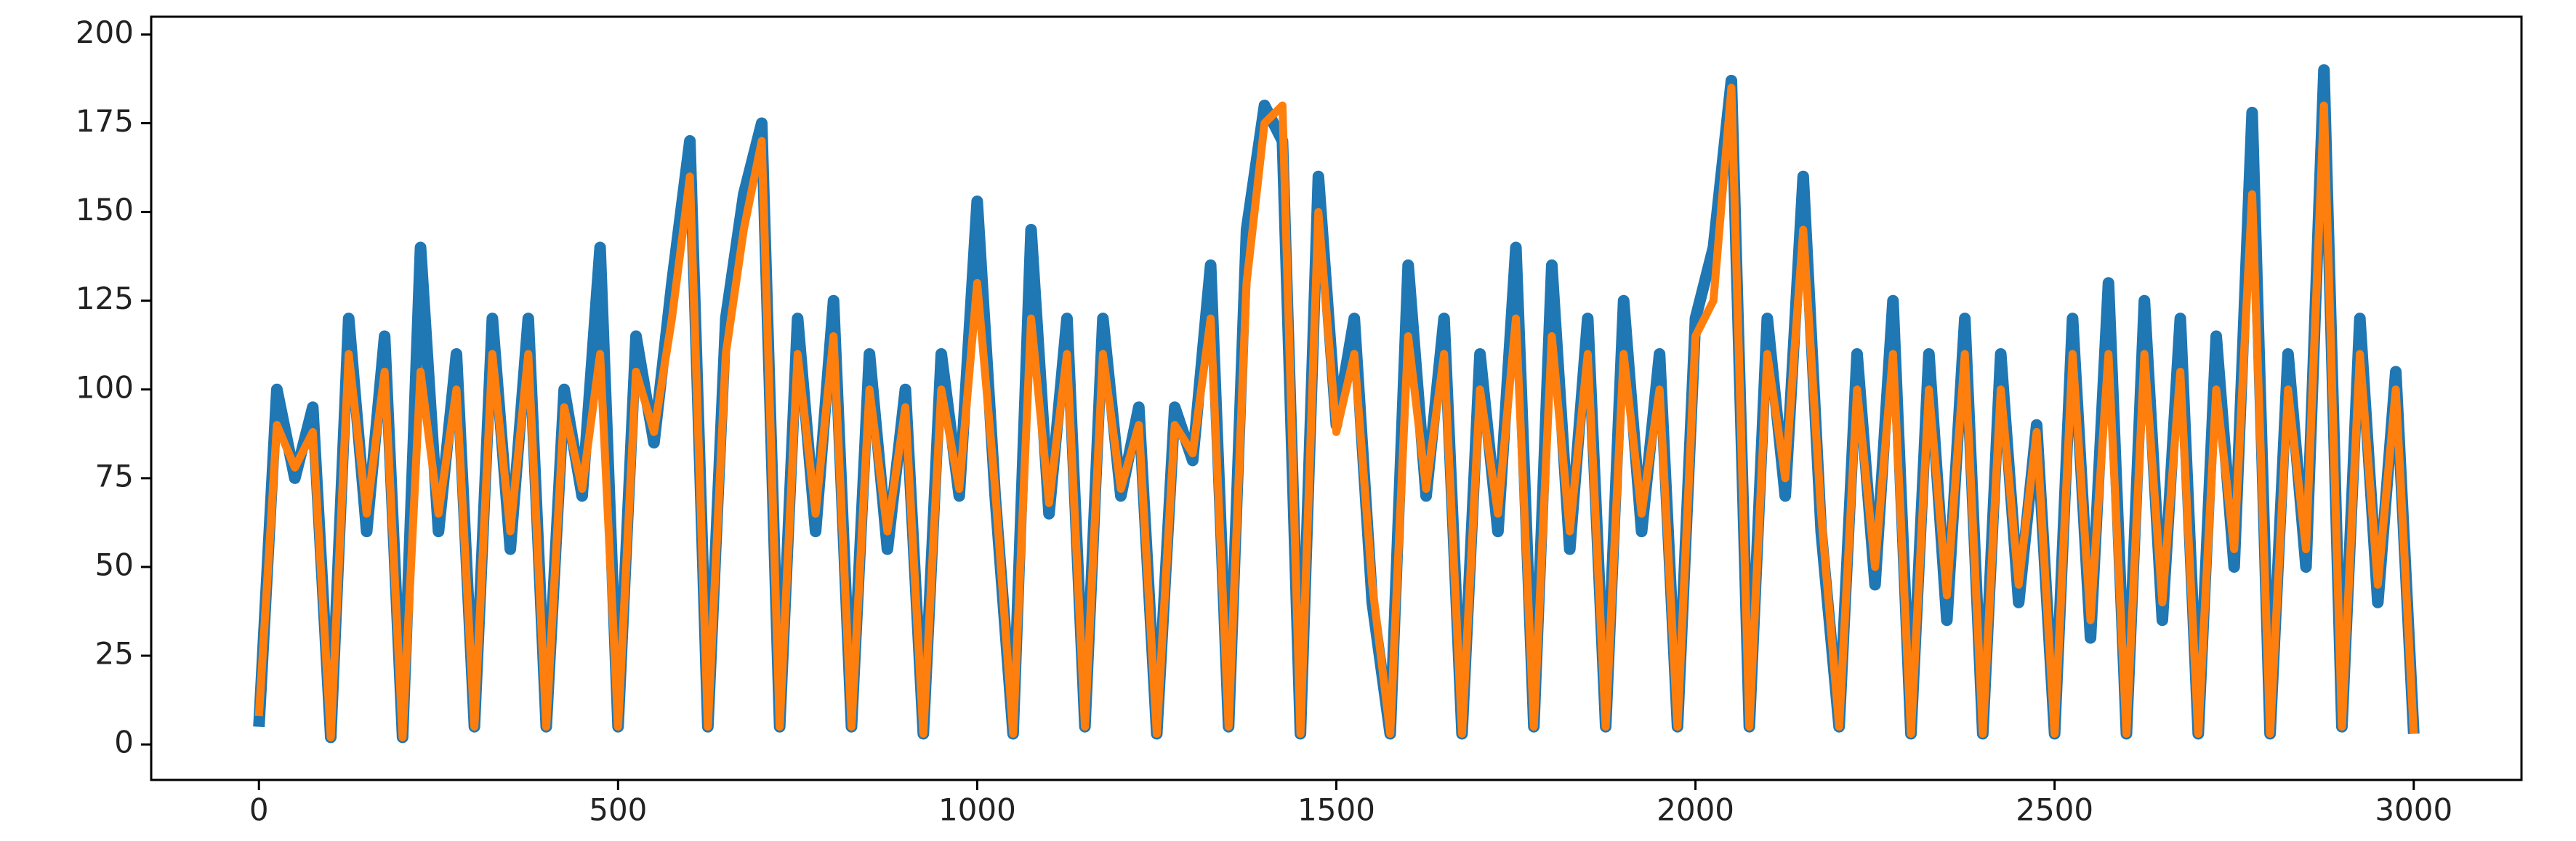 The height and width of the screenshot is (841, 2576). I want to click on y-tick-label: 125, so click(105, 298).